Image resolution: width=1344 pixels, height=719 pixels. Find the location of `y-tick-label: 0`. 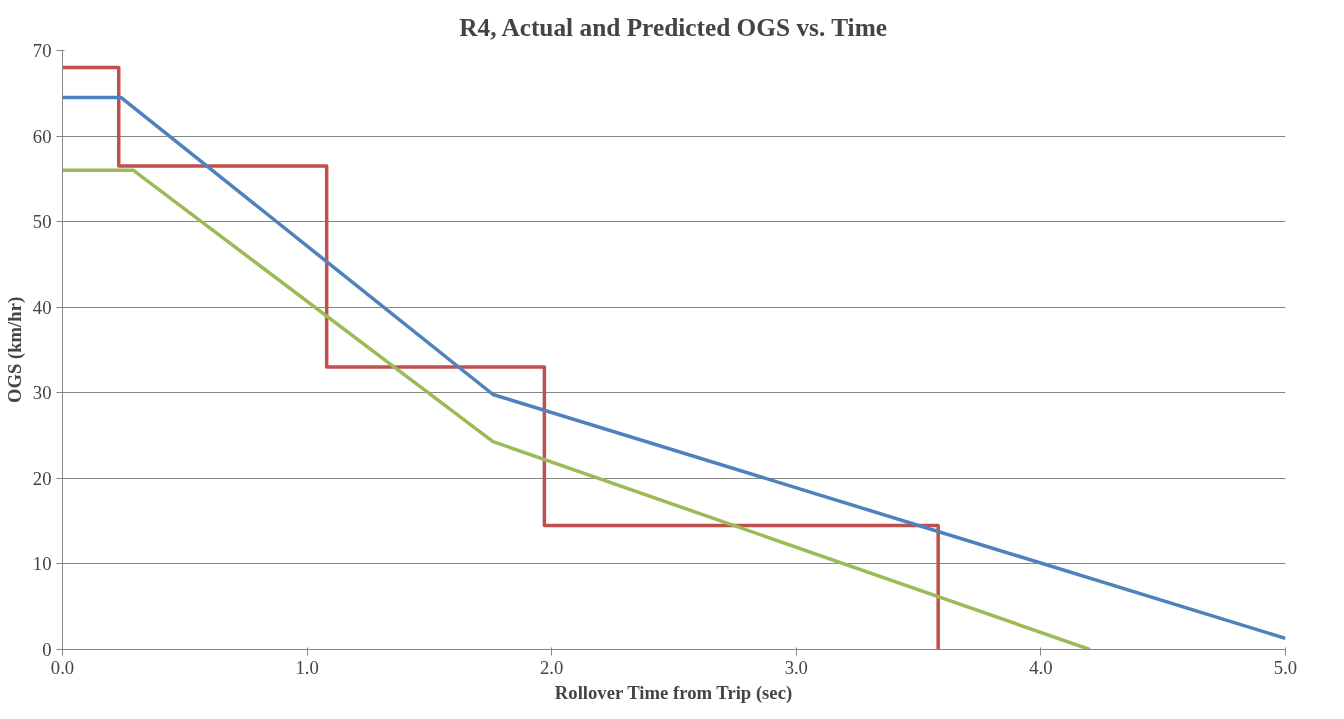

y-tick-label: 0 is located at coordinates (47, 649).